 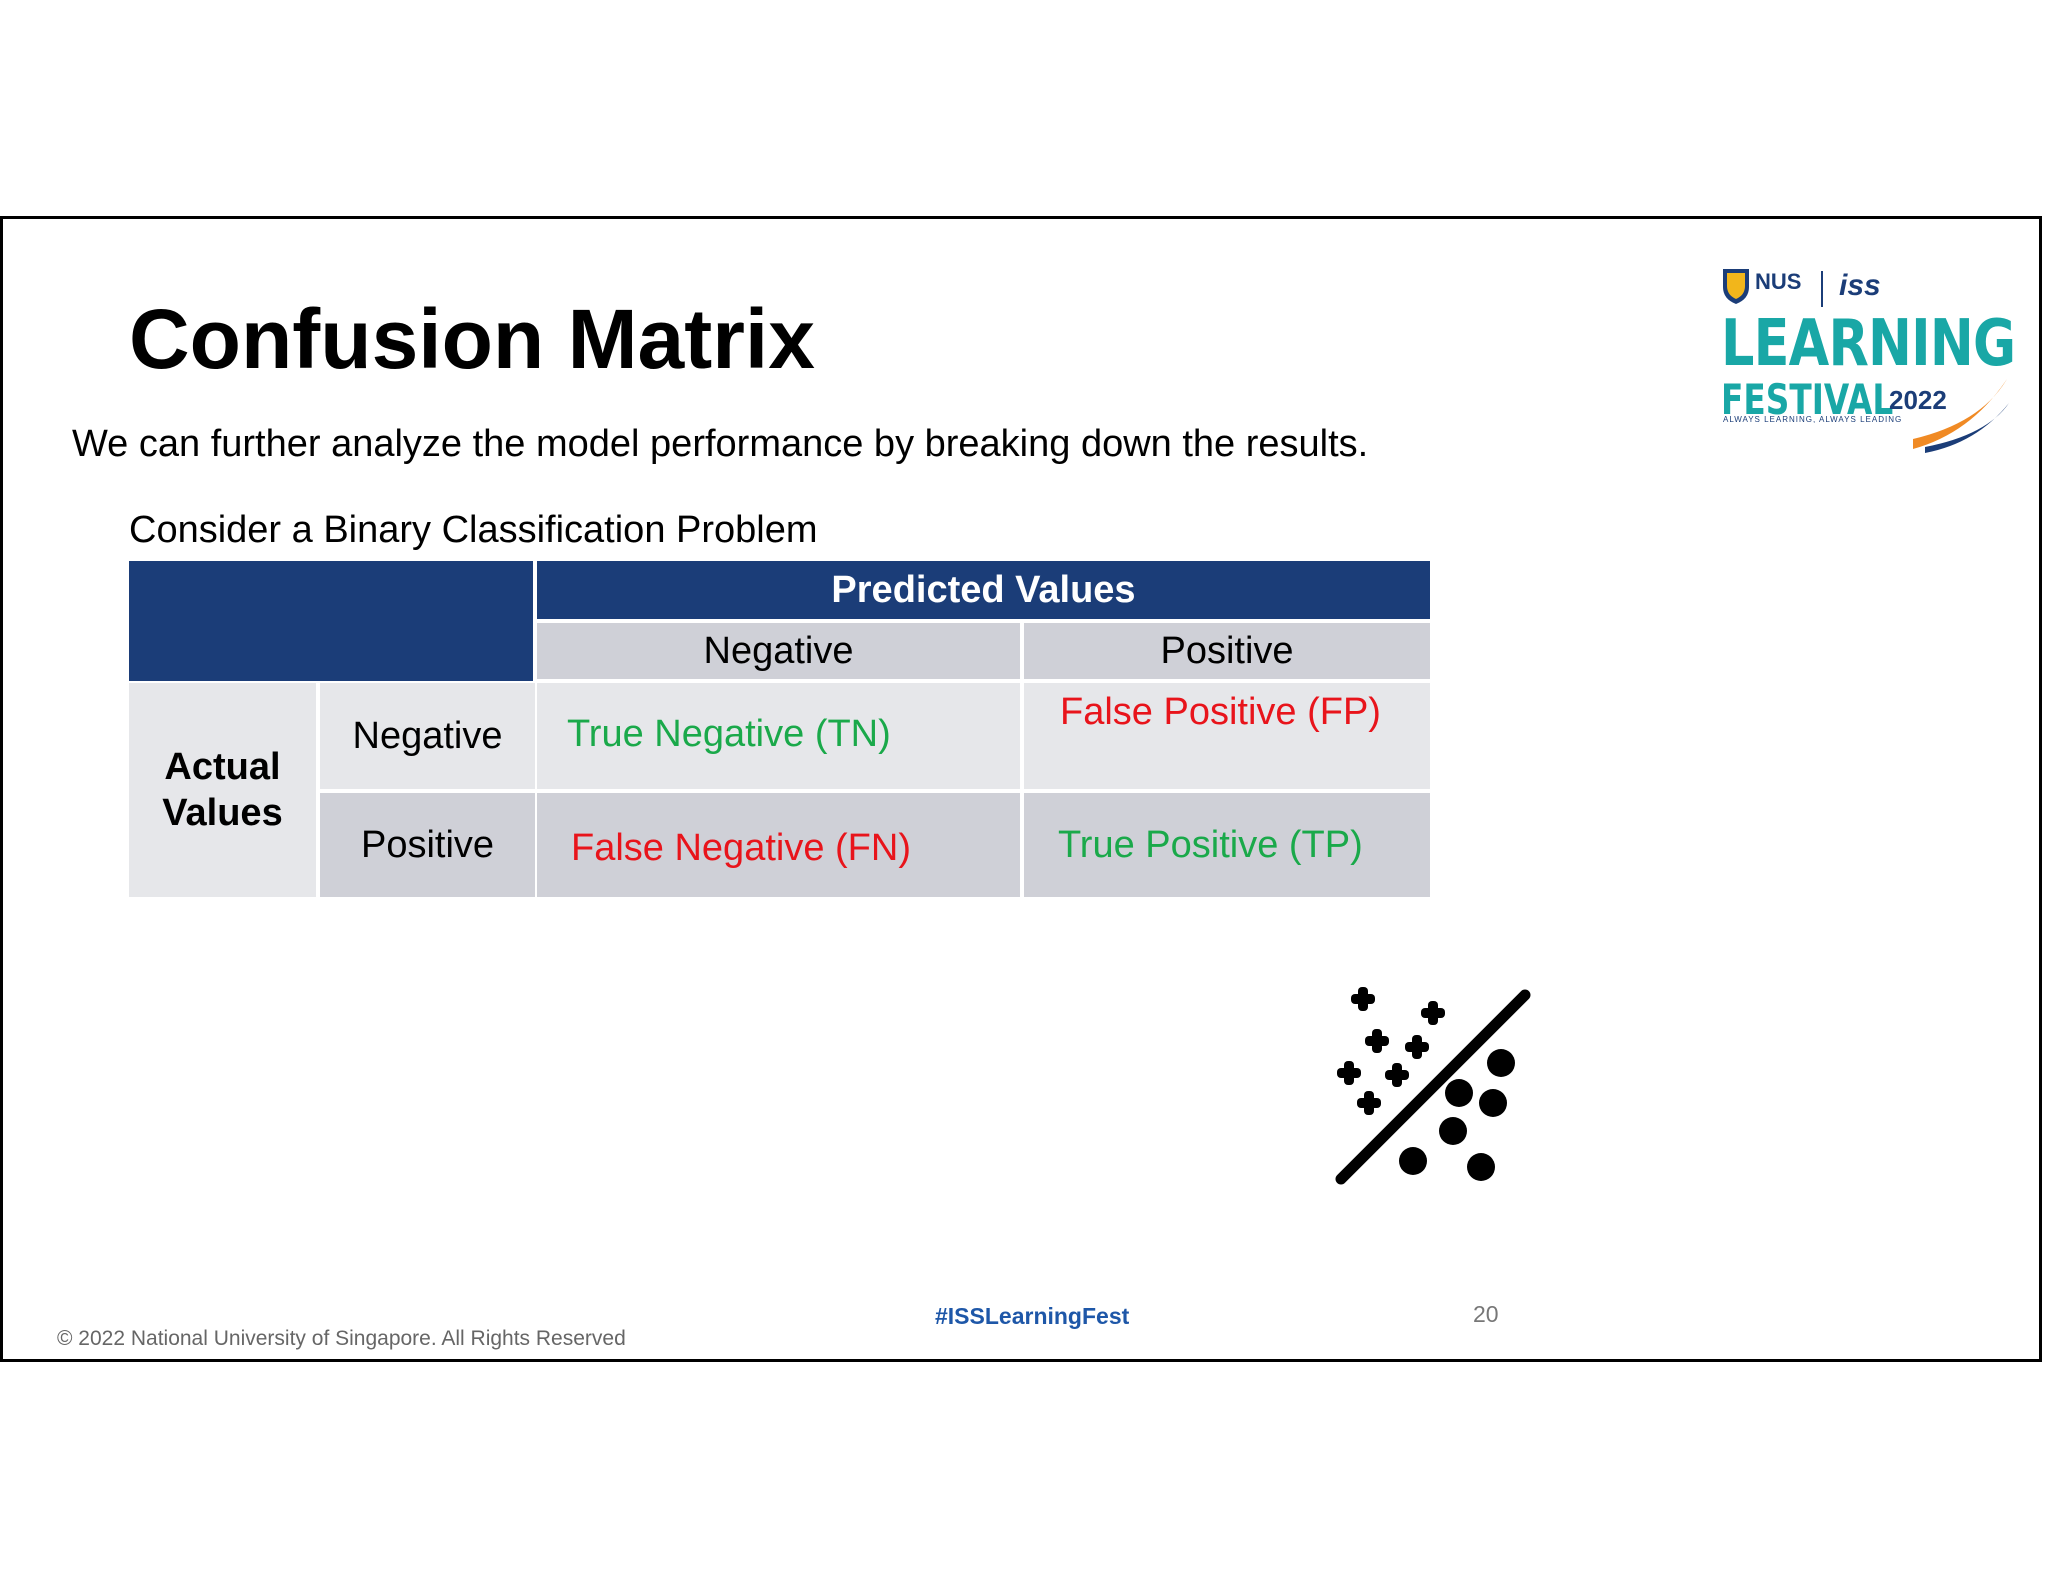 I want to click on matrix-corner-cell, so click(x=331, y=621).